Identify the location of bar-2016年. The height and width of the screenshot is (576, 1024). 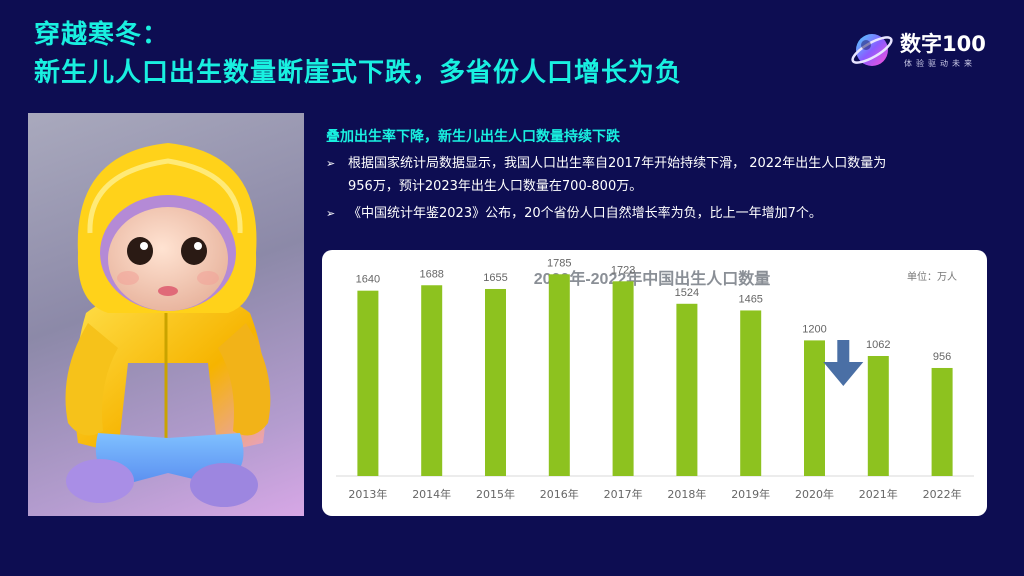
(559, 375).